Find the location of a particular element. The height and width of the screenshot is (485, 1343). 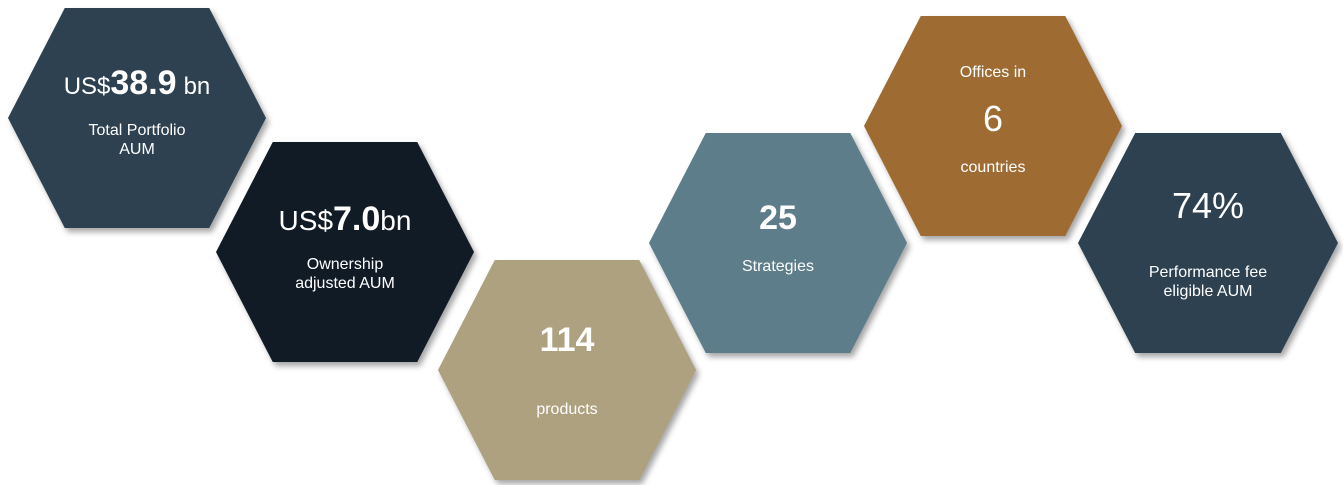

caption: Strategies is located at coordinates (778, 266).